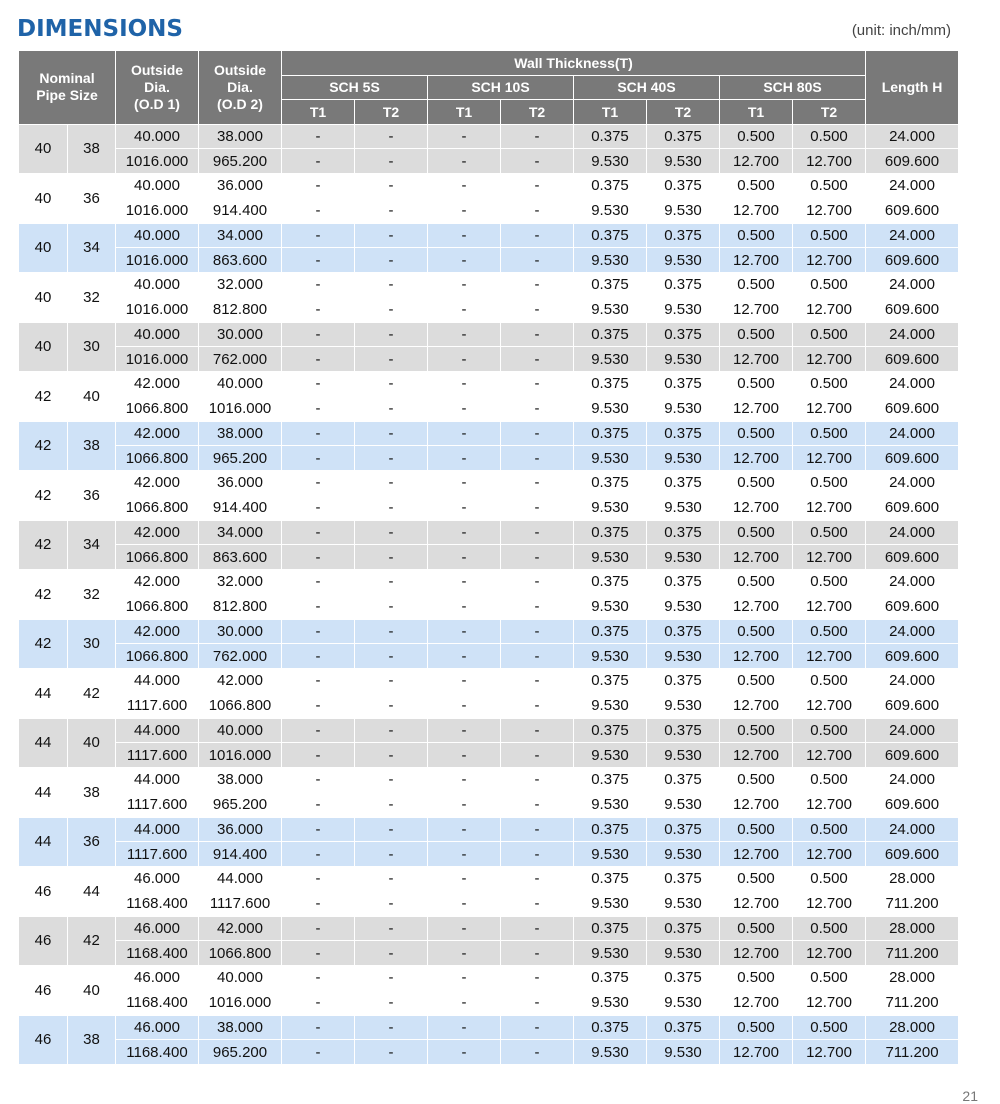 The width and height of the screenshot is (1000, 1104). What do you see at coordinates (901, 30) in the screenshot?
I see `unit-note: (unit: inch/mm)` at bounding box center [901, 30].